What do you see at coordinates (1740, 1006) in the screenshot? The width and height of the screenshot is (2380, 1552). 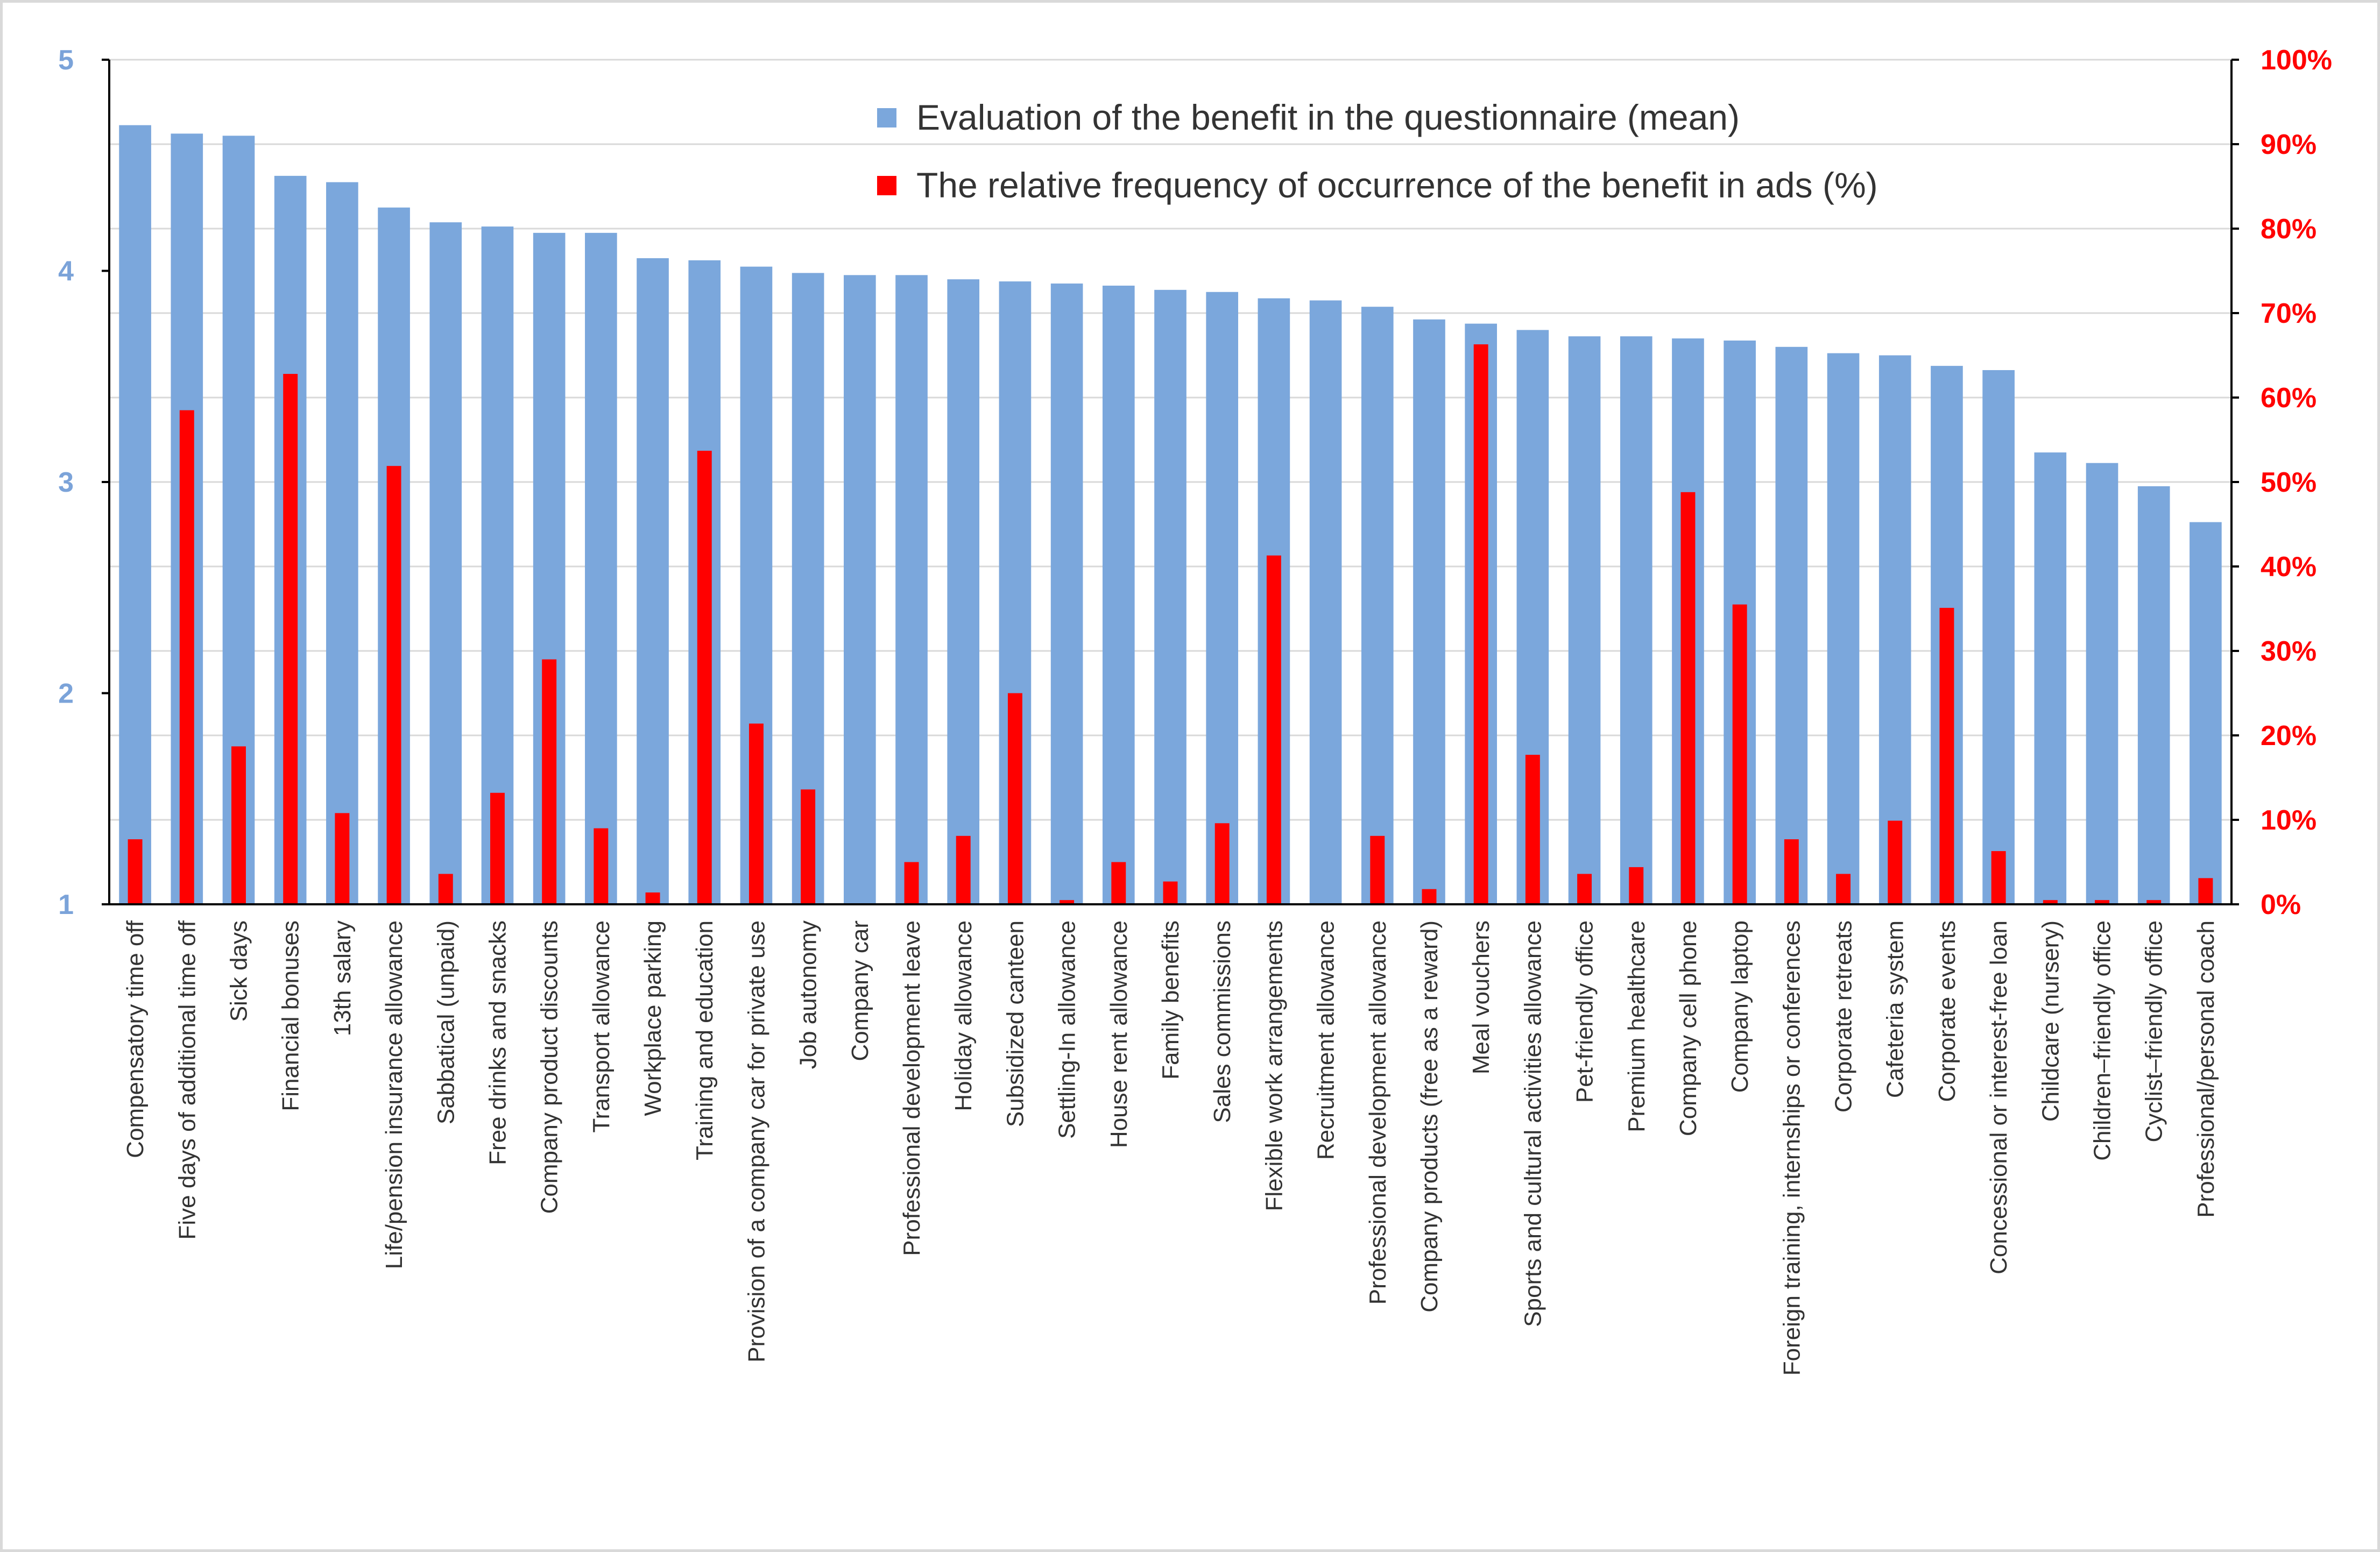 I see `x-tick-label: Company laptop` at bounding box center [1740, 1006].